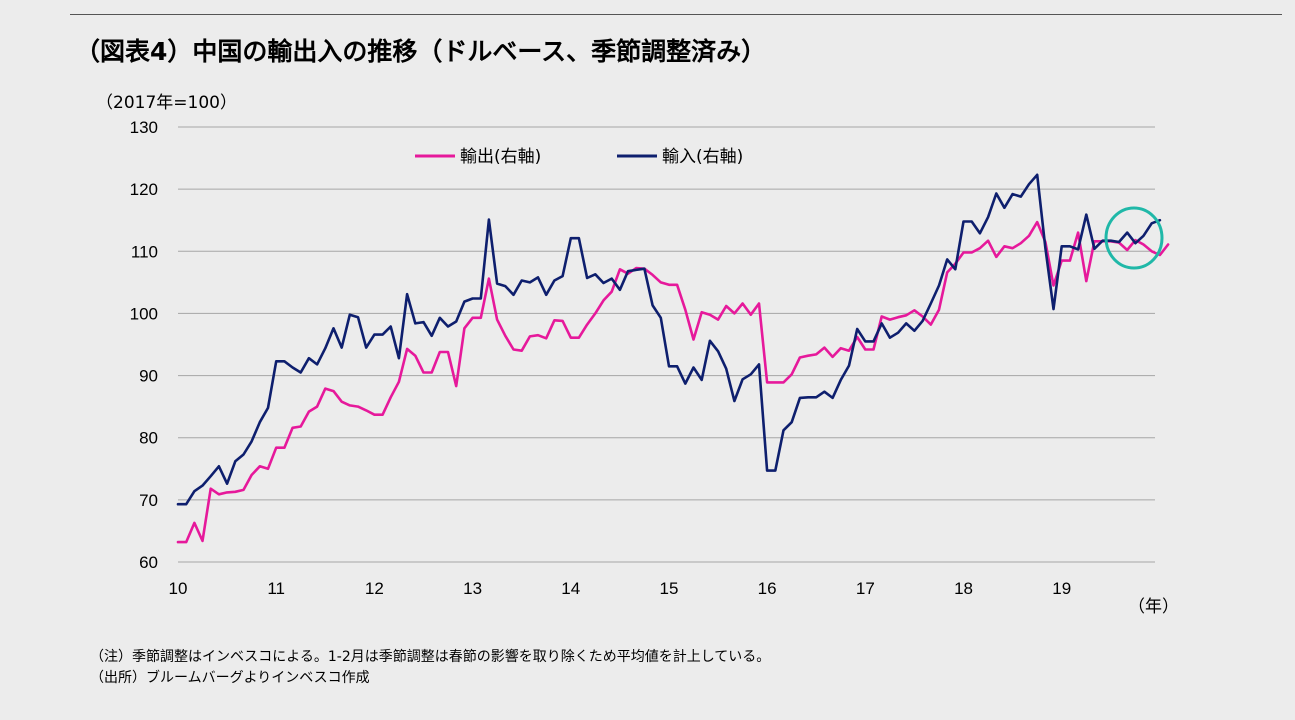 This screenshot has height=720, width=1295. What do you see at coordinates (144, 127) in the screenshot?
I see `y-tick-label: 130` at bounding box center [144, 127].